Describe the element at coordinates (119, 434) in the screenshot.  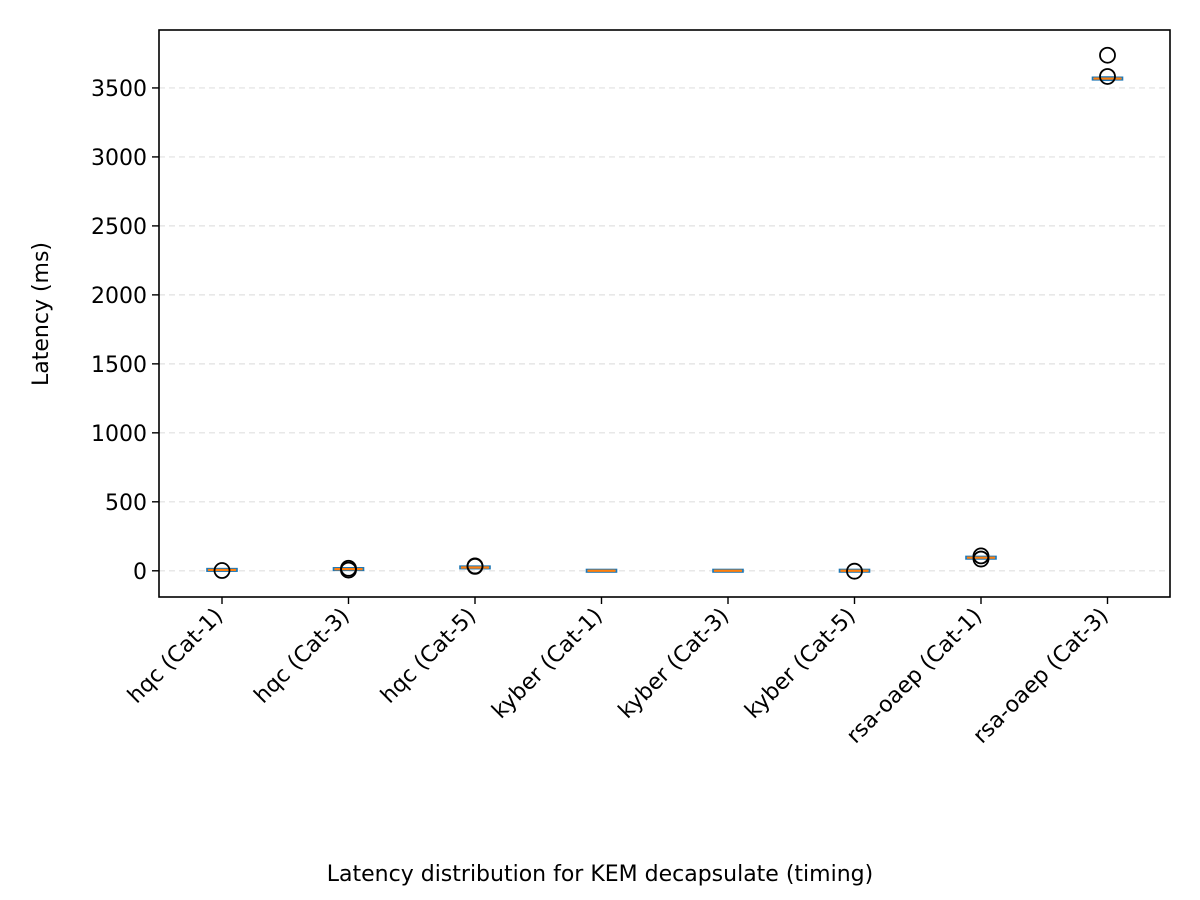
I see `y-tick-label: 1000` at that location.